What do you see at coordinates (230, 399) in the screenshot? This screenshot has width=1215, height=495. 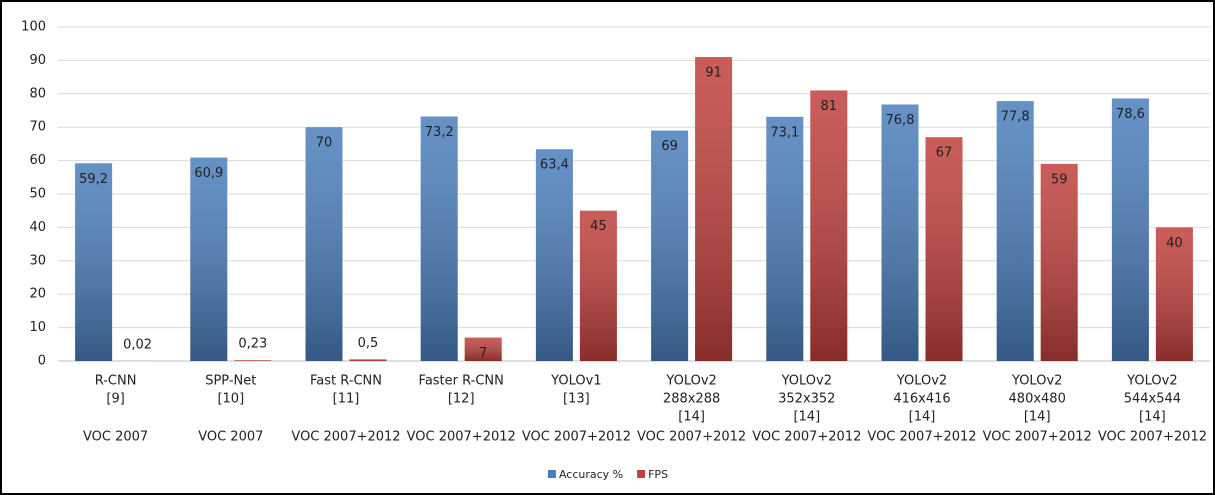 I see `x-tick-label: [10]` at bounding box center [230, 399].